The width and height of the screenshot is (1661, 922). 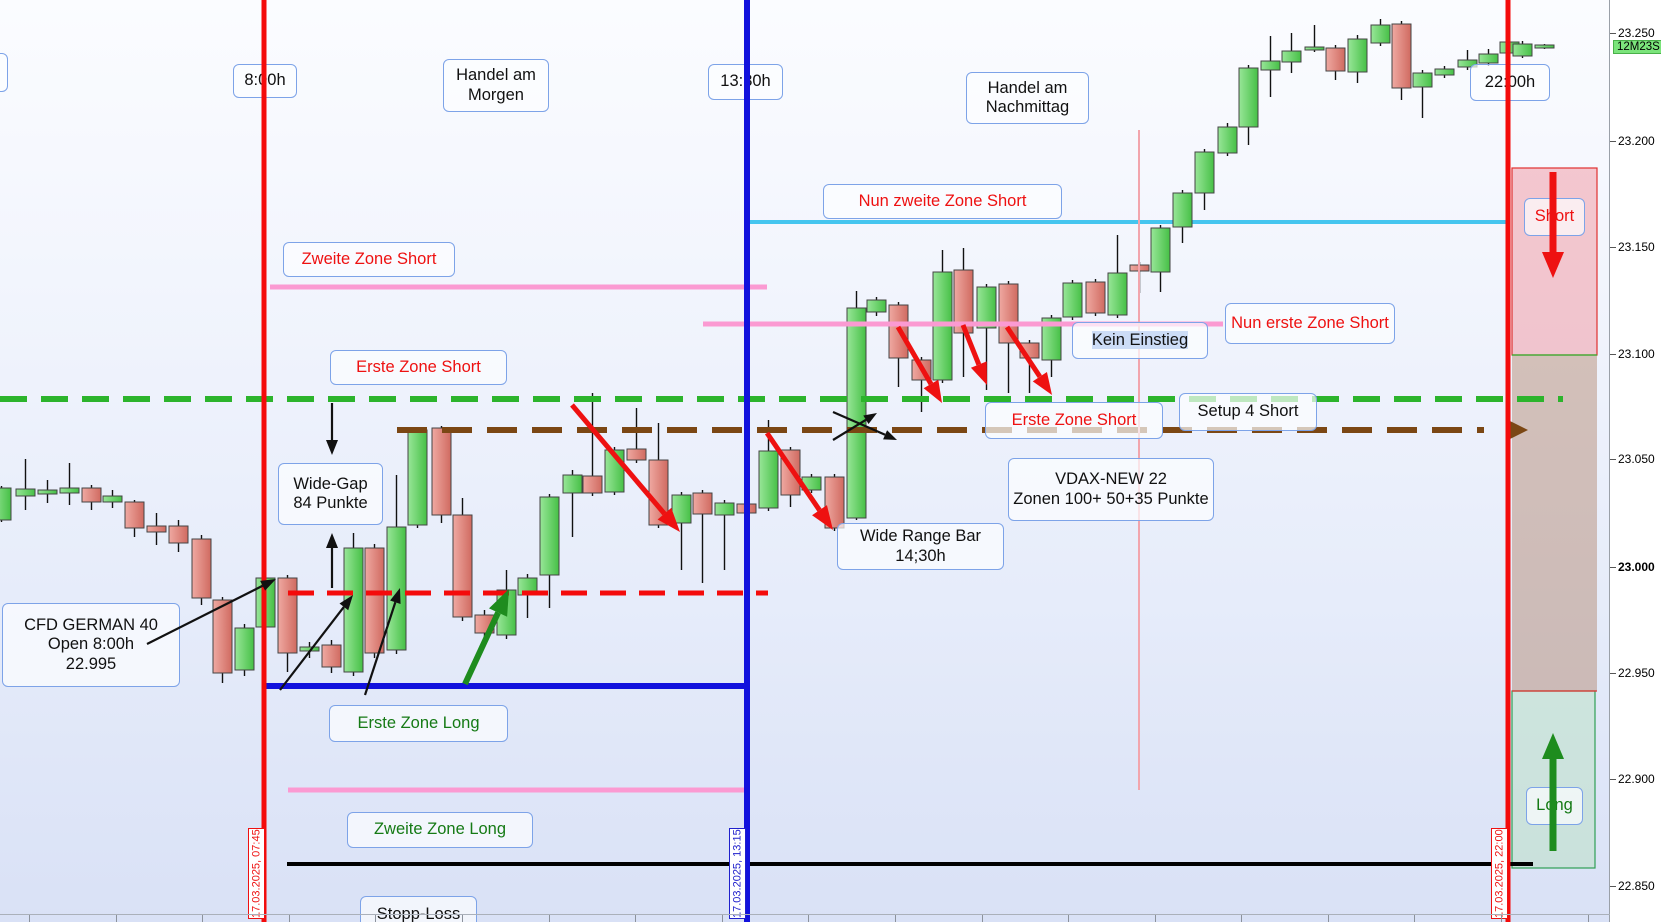 I want to click on setup4-short-line-arrowhead, so click(x=1517, y=430).